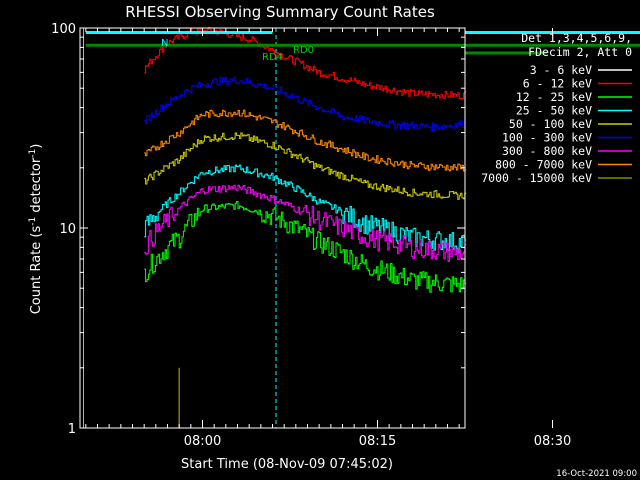 Image resolution: width=640 pixels, height=480 pixels. Describe the element at coordinates (536, 178) in the screenshot. I see `legend-label-8: 7000 - 15000 keV` at that location.